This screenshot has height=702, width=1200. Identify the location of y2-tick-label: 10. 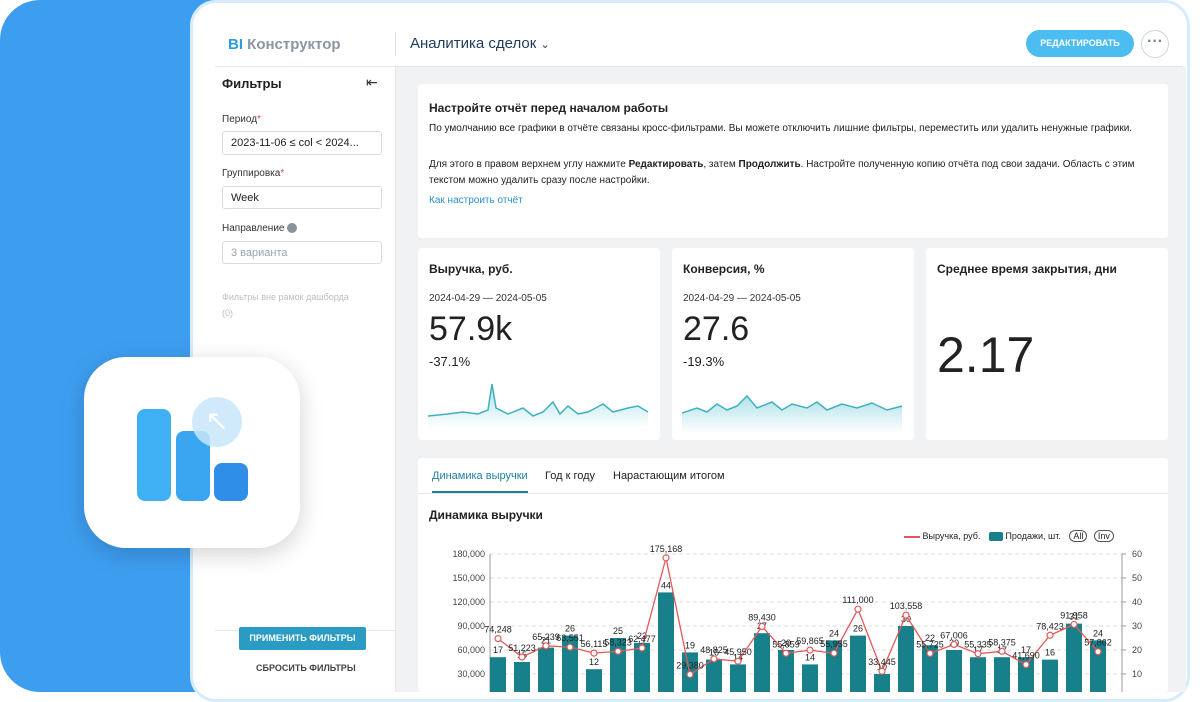
(1137, 674).